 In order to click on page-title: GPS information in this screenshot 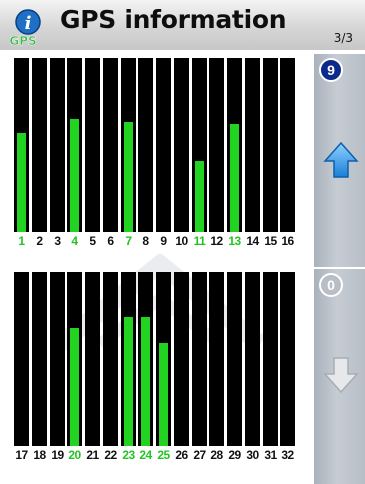, I will do `click(173, 19)`.